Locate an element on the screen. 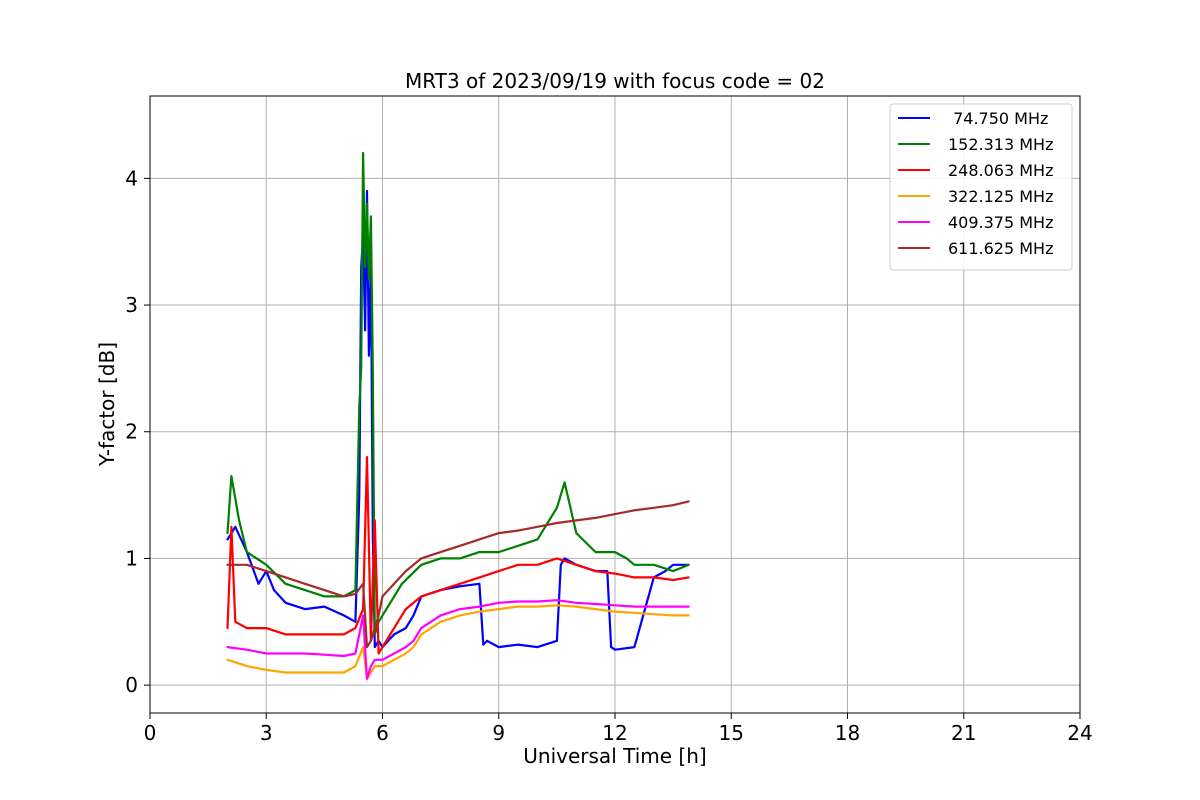  x-tick-label: 15 is located at coordinates (731, 733).